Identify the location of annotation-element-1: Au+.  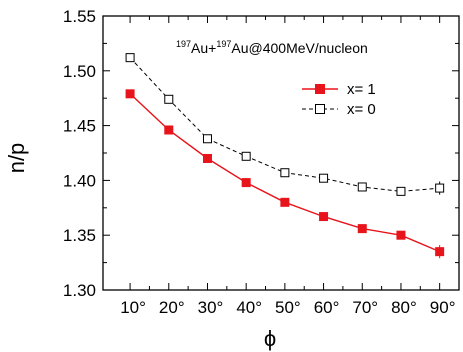
(203, 48).